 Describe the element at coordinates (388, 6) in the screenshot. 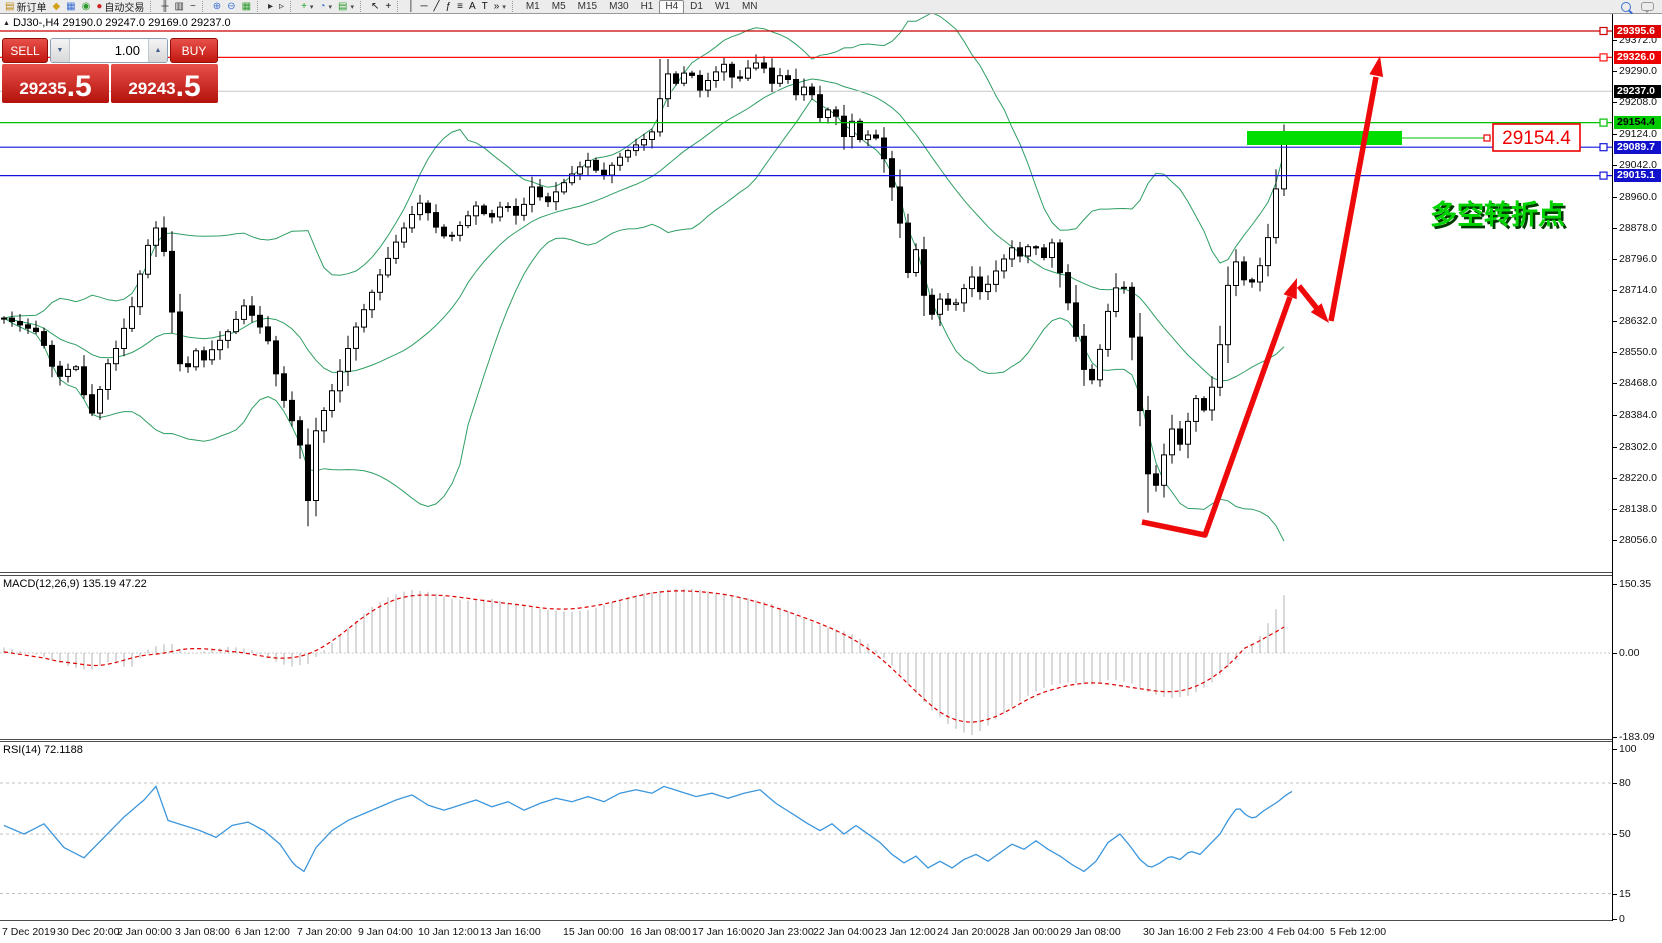

I see `crosshair-button: +` at that location.